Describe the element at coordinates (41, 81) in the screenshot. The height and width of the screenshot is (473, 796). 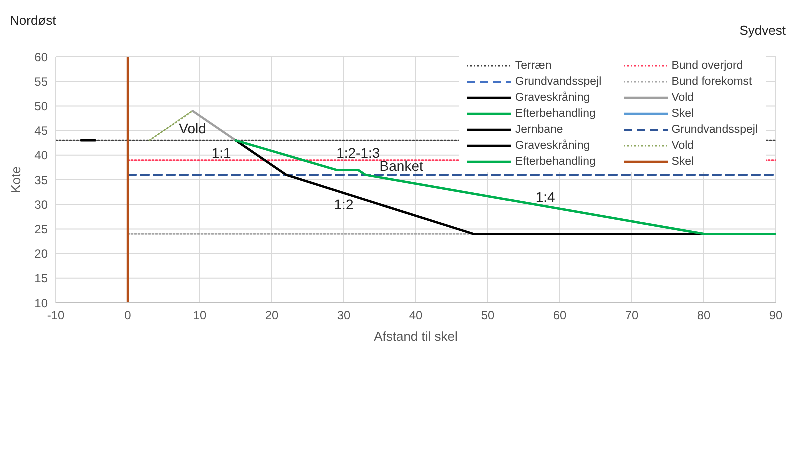
I see `y-tick-label: 55` at that location.